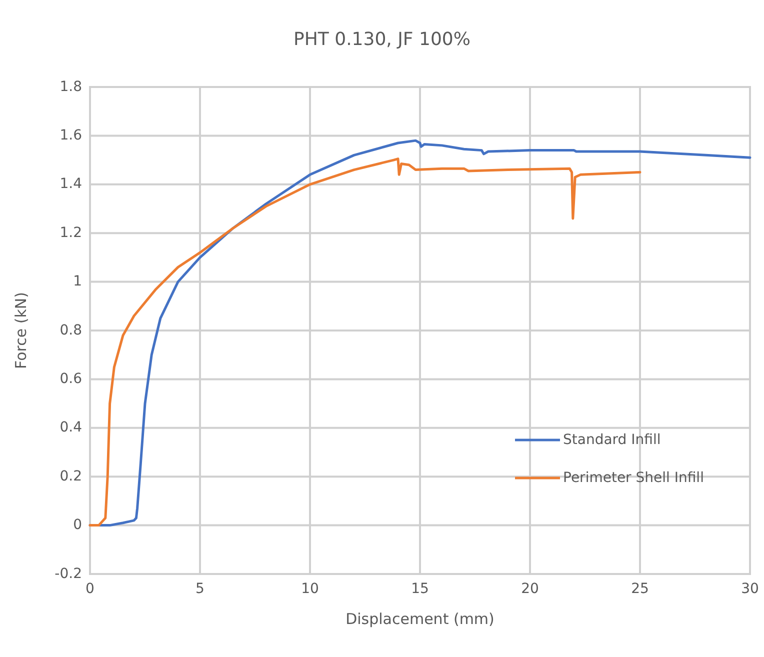 The height and width of the screenshot is (657, 764). Describe the element at coordinates (68, 574) in the screenshot. I see `y-tick-label: -0.2` at that location.